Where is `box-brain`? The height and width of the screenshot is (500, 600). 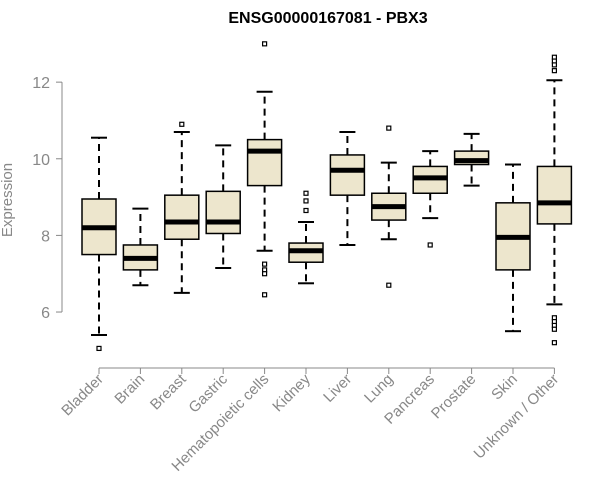 box-brain is located at coordinates (140, 247).